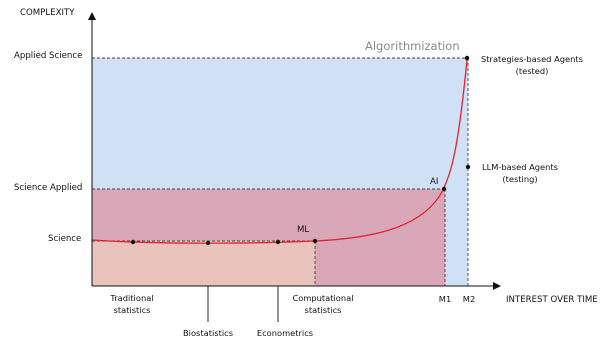  What do you see at coordinates (532, 71) in the screenshot?
I see `strategies-agents-label-2: (tested)` at bounding box center [532, 71].